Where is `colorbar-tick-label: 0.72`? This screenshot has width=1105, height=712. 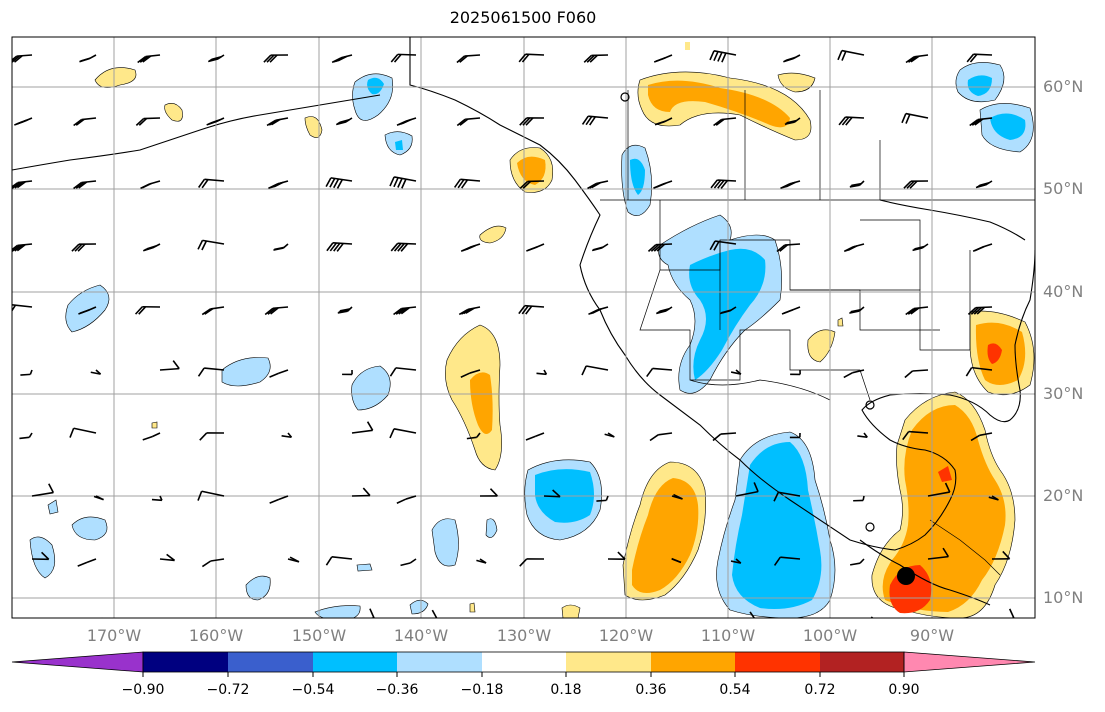
colorbar-tick-label: 0.72 is located at coordinates (820, 690).